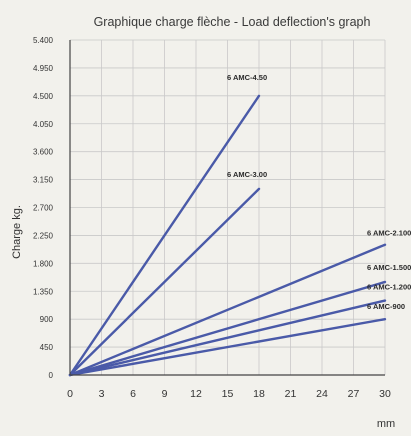 The height and width of the screenshot is (436, 411). What do you see at coordinates (43, 124) in the screenshot?
I see `y-tick-label: 4.050` at bounding box center [43, 124].